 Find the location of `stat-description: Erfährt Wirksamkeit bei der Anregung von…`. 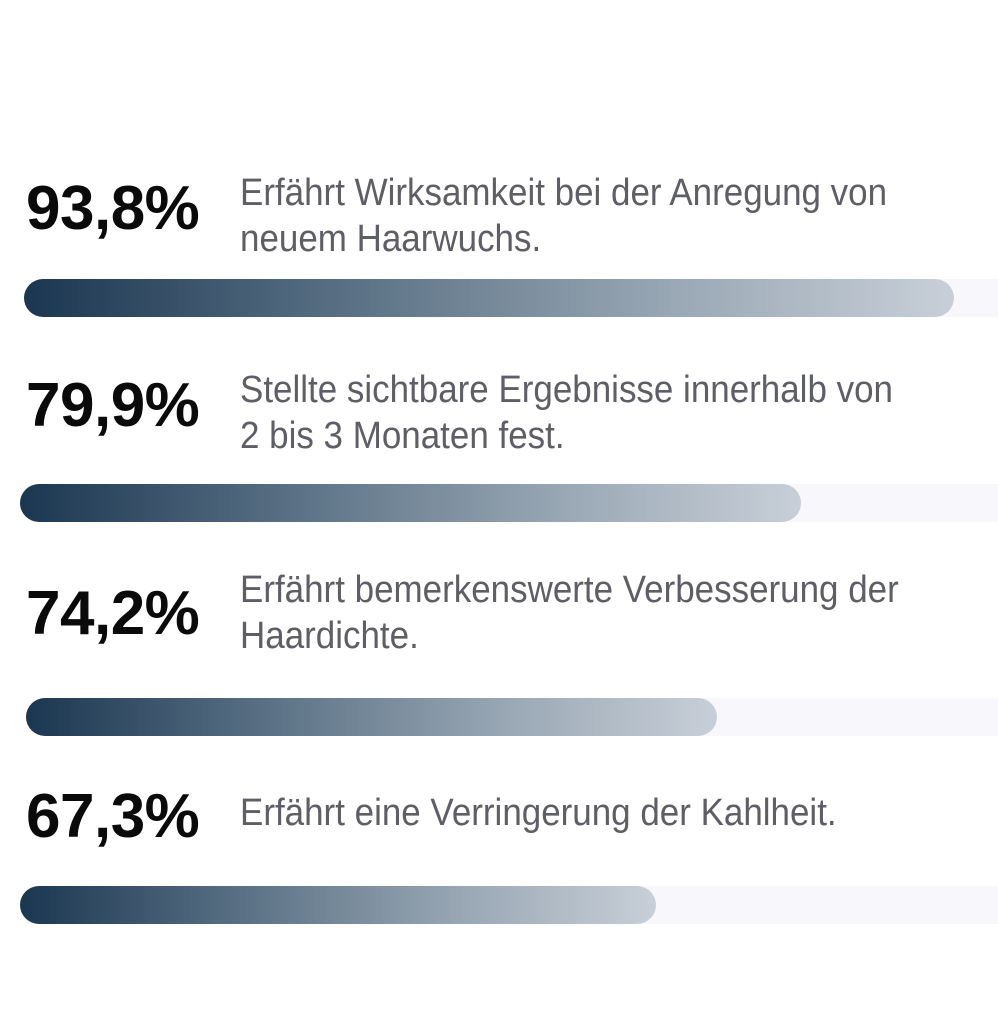

stat-description: Erfährt Wirksamkeit bei der Anregung von… is located at coordinates (564, 216).